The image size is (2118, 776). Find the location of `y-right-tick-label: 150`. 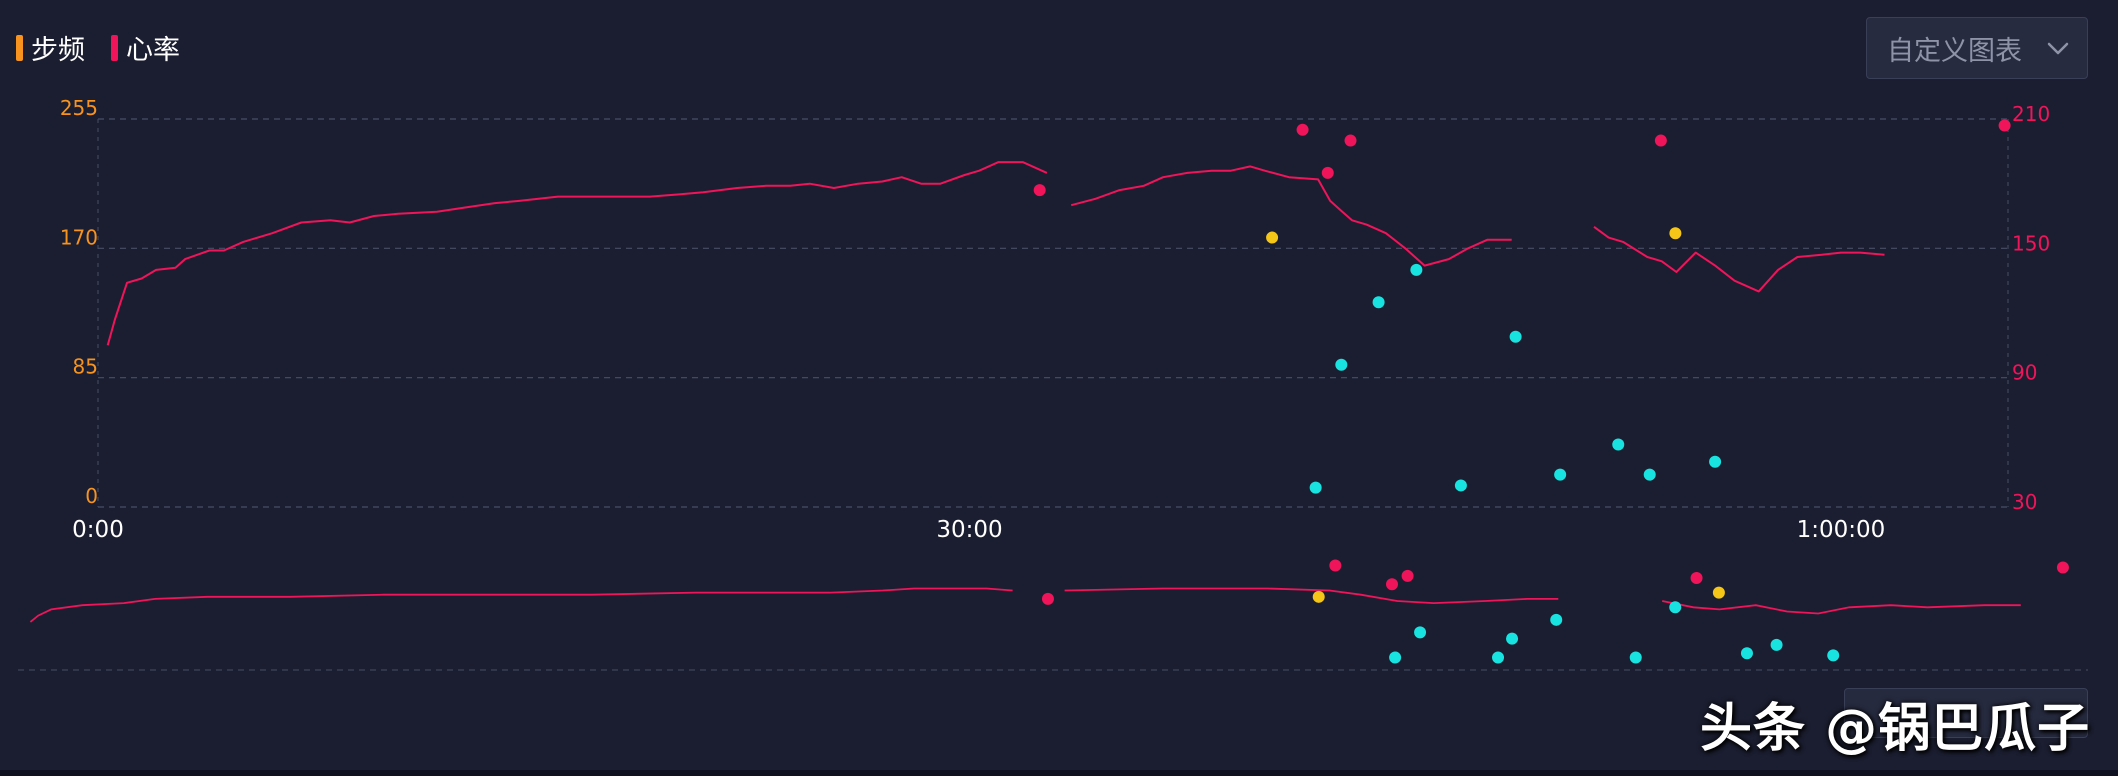

y-right-tick-label: 150 is located at coordinates (2031, 243).